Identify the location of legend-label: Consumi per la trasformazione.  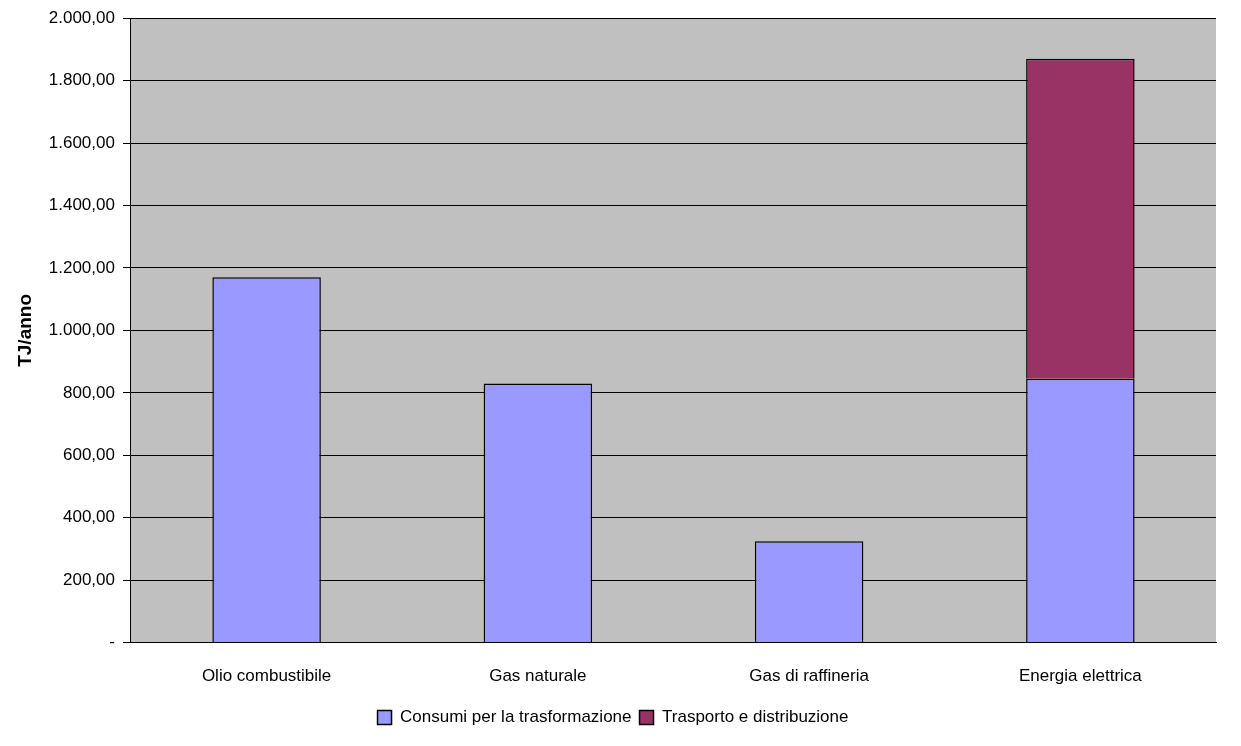
(516, 717).